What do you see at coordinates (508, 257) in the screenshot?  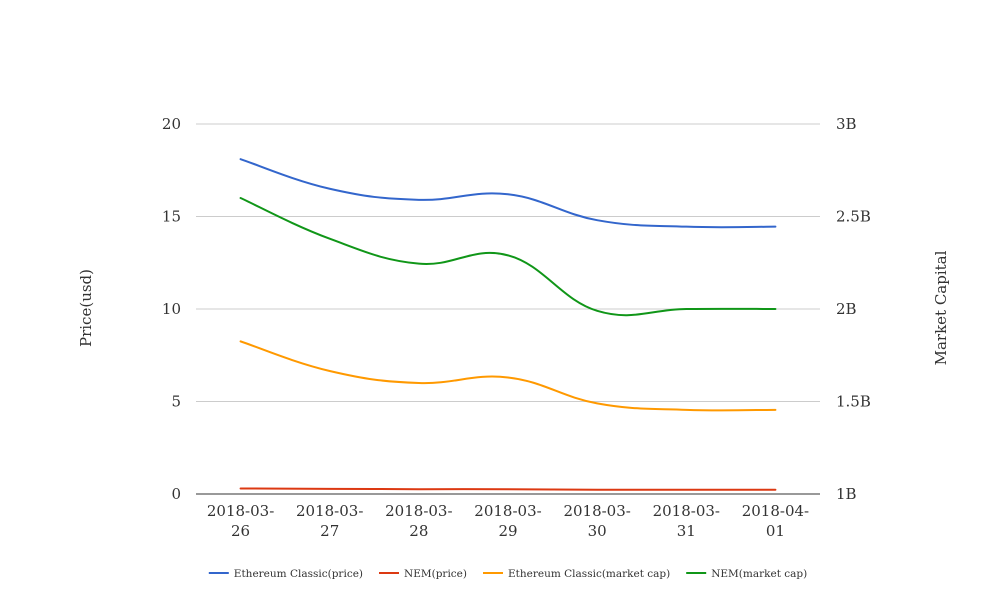 I see `series-line-nem-market-cap` at bounding box center [508, 257].